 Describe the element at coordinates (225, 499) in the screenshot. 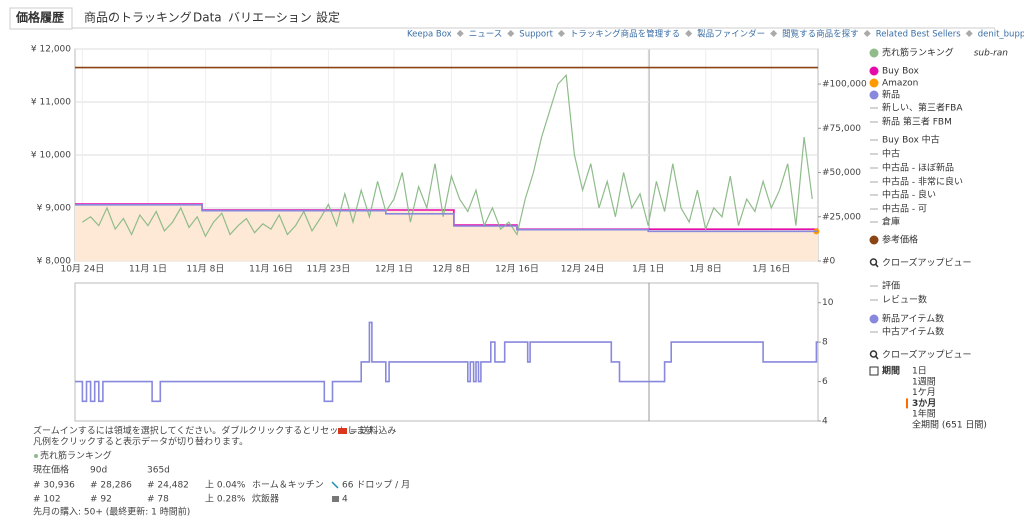

I see `stats-cell: 上 0.28%` at that location.